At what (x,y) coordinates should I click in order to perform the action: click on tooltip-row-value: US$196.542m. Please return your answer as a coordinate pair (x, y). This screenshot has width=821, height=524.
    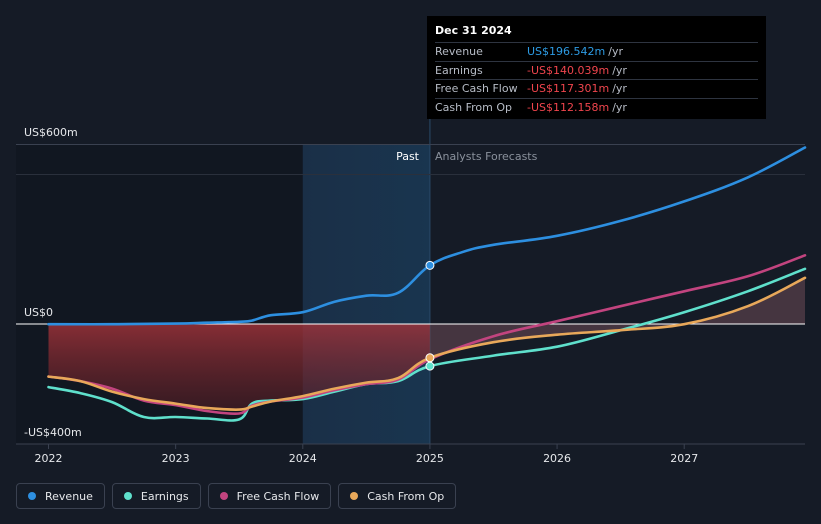
    Looking at the image, I should click on (566, 51).